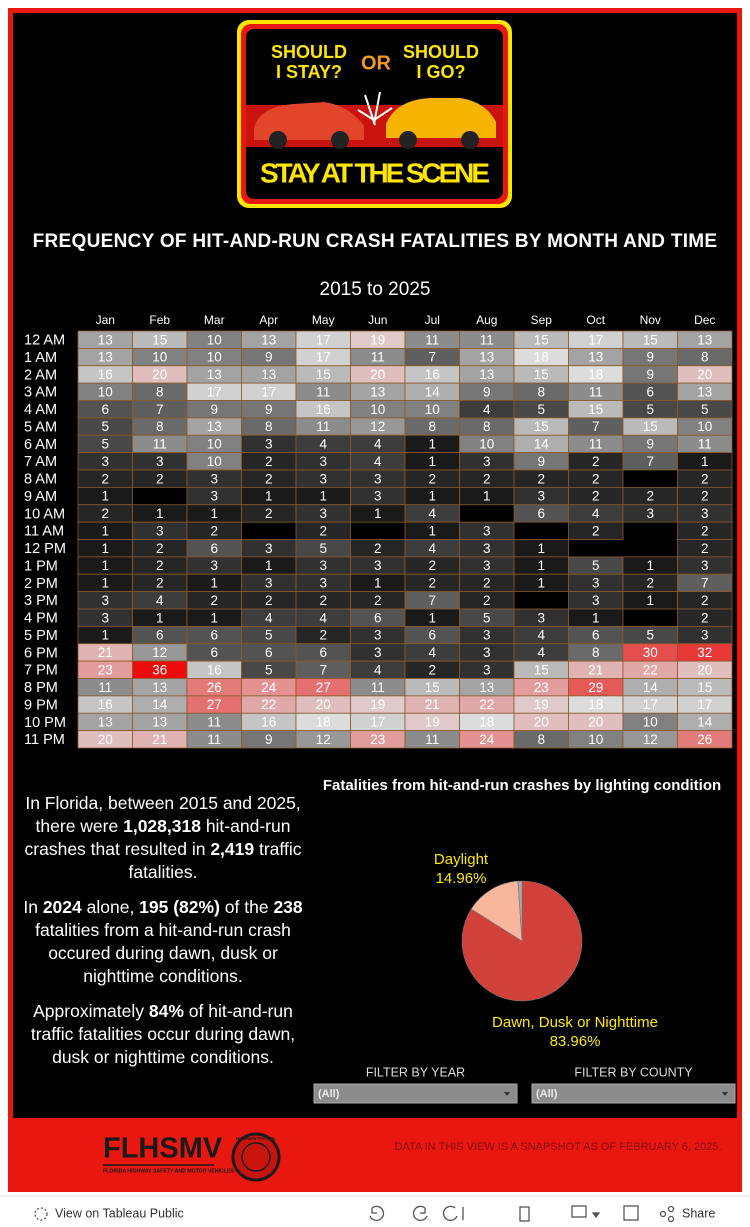 The height and width of the screenshot is (1227, 750). I want to click on filter-label: FILTER BY COUNTY, so click(633, 1072).